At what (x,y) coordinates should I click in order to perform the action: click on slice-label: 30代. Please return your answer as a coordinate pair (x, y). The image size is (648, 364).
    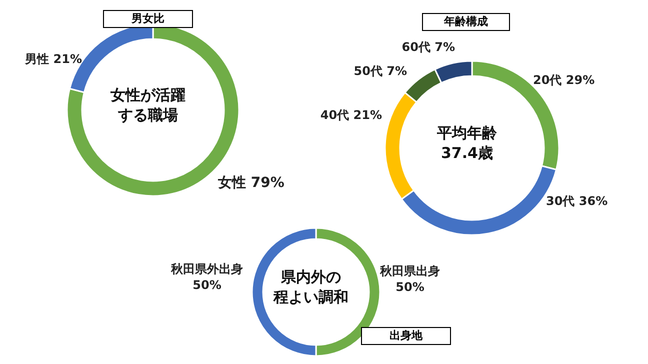
    Looking at the image, I should click on (560, 201).